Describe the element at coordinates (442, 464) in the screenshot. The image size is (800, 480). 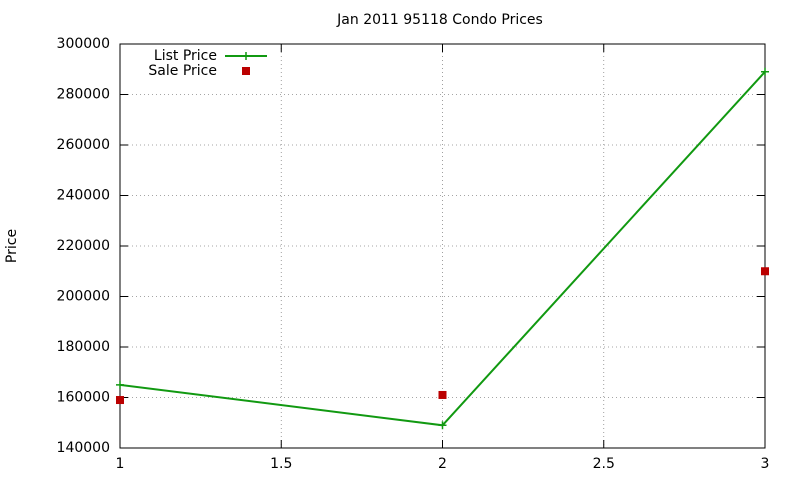
I see `x-tick-label: 2` at that location.